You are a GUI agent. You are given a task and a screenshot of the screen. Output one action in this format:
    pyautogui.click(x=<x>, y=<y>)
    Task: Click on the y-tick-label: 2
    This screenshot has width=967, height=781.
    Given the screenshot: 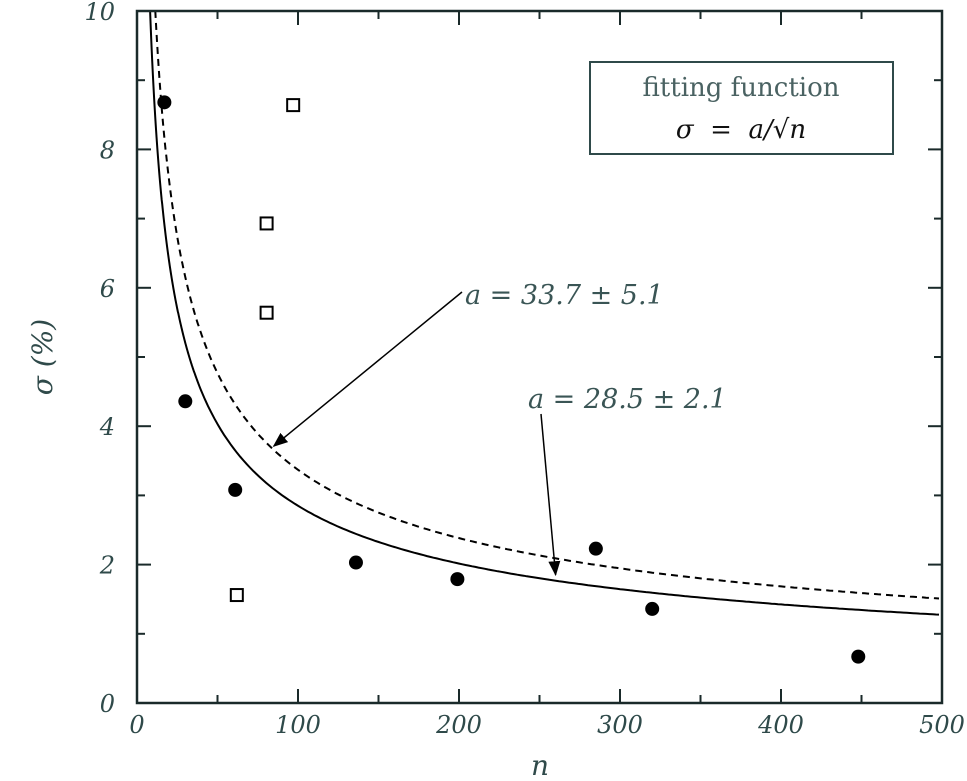 What is the action you would take?
    pyautogui.click(x=107, y=566)
    